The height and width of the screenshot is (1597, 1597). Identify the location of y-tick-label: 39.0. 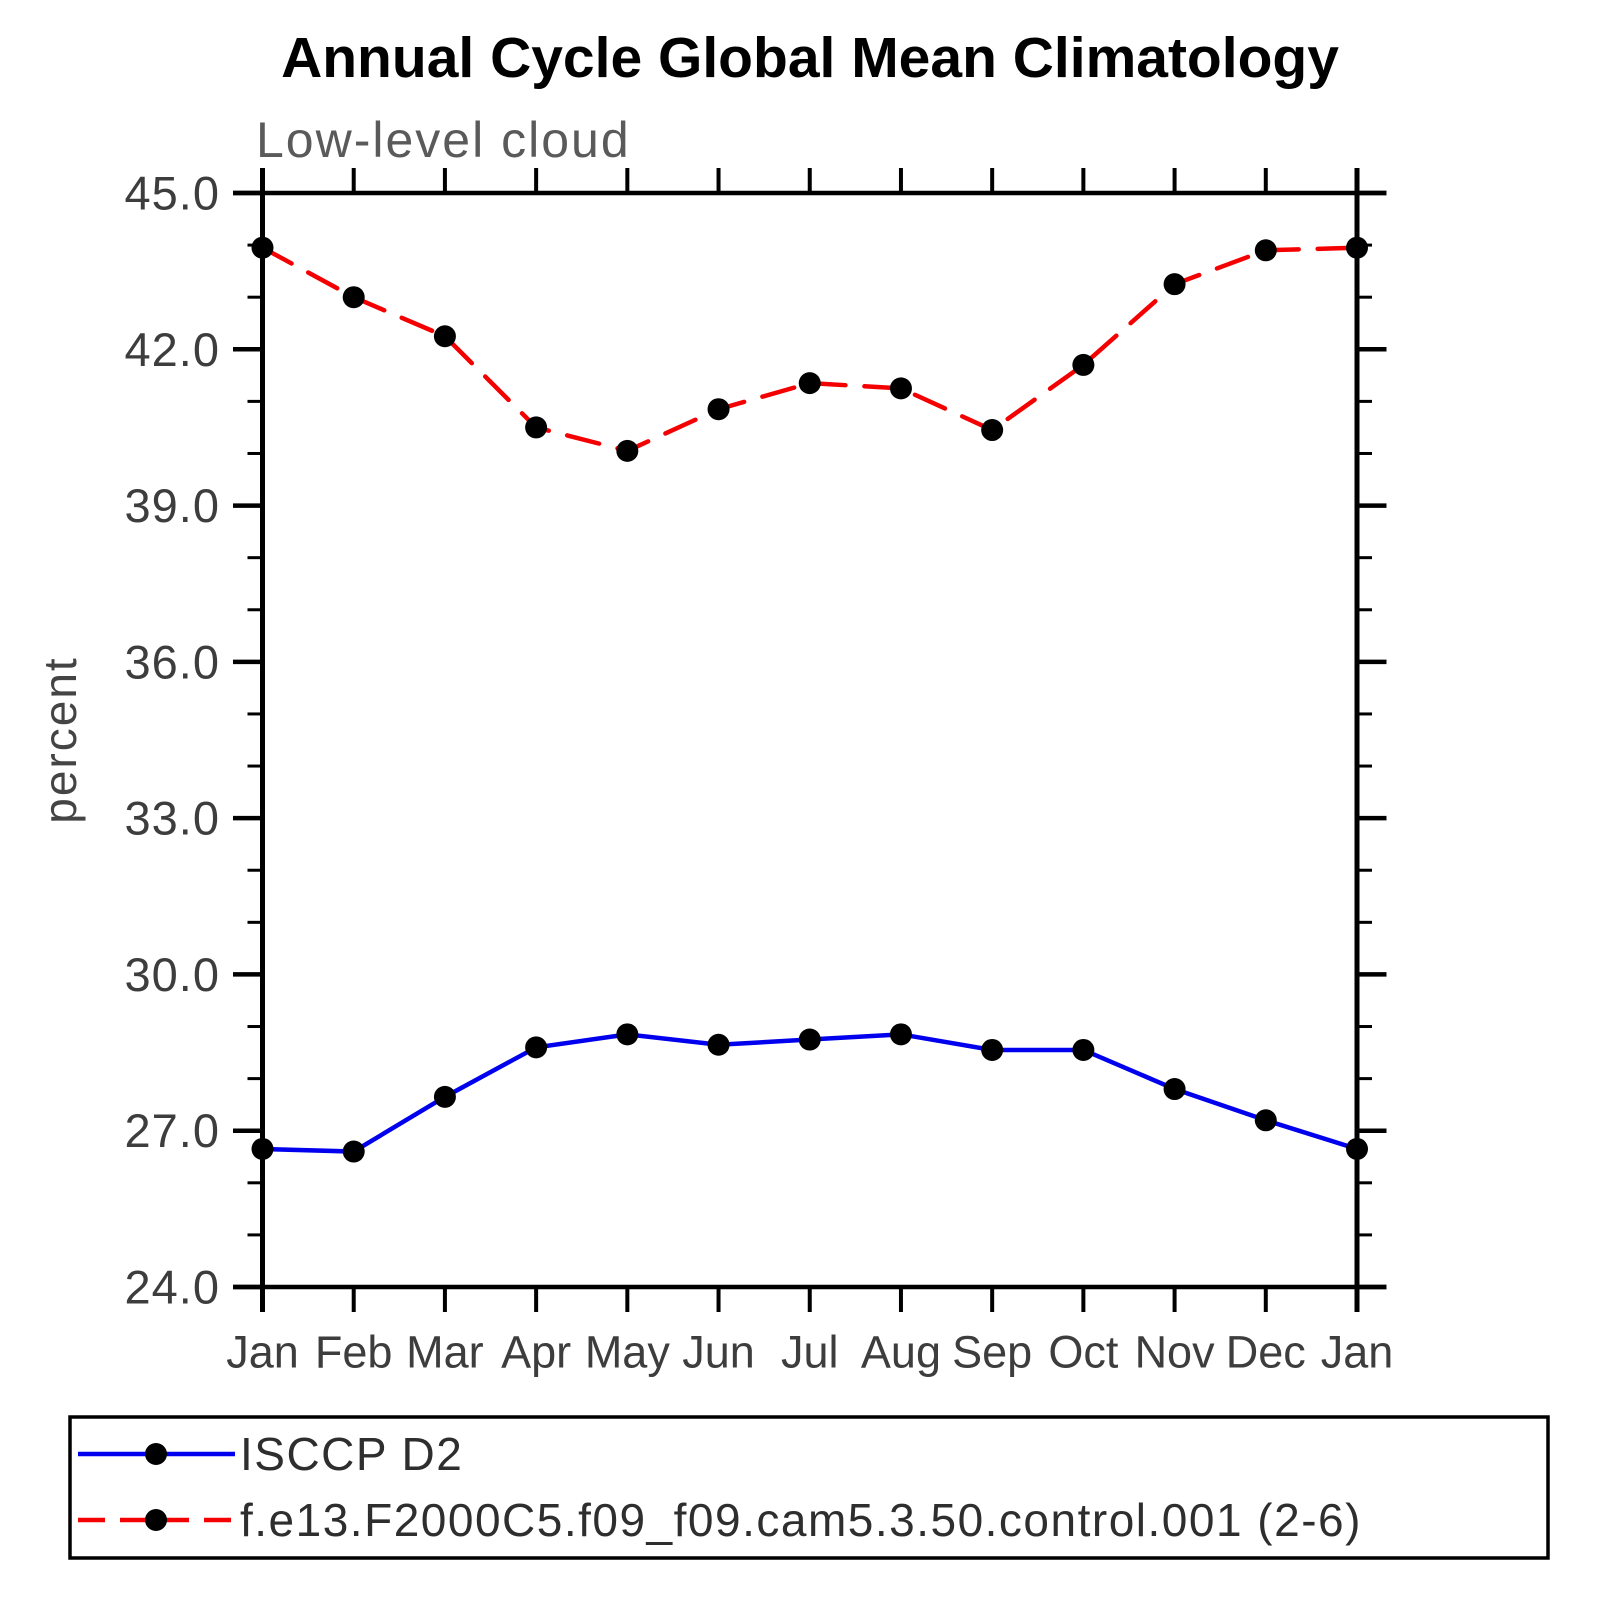
(172, 505).